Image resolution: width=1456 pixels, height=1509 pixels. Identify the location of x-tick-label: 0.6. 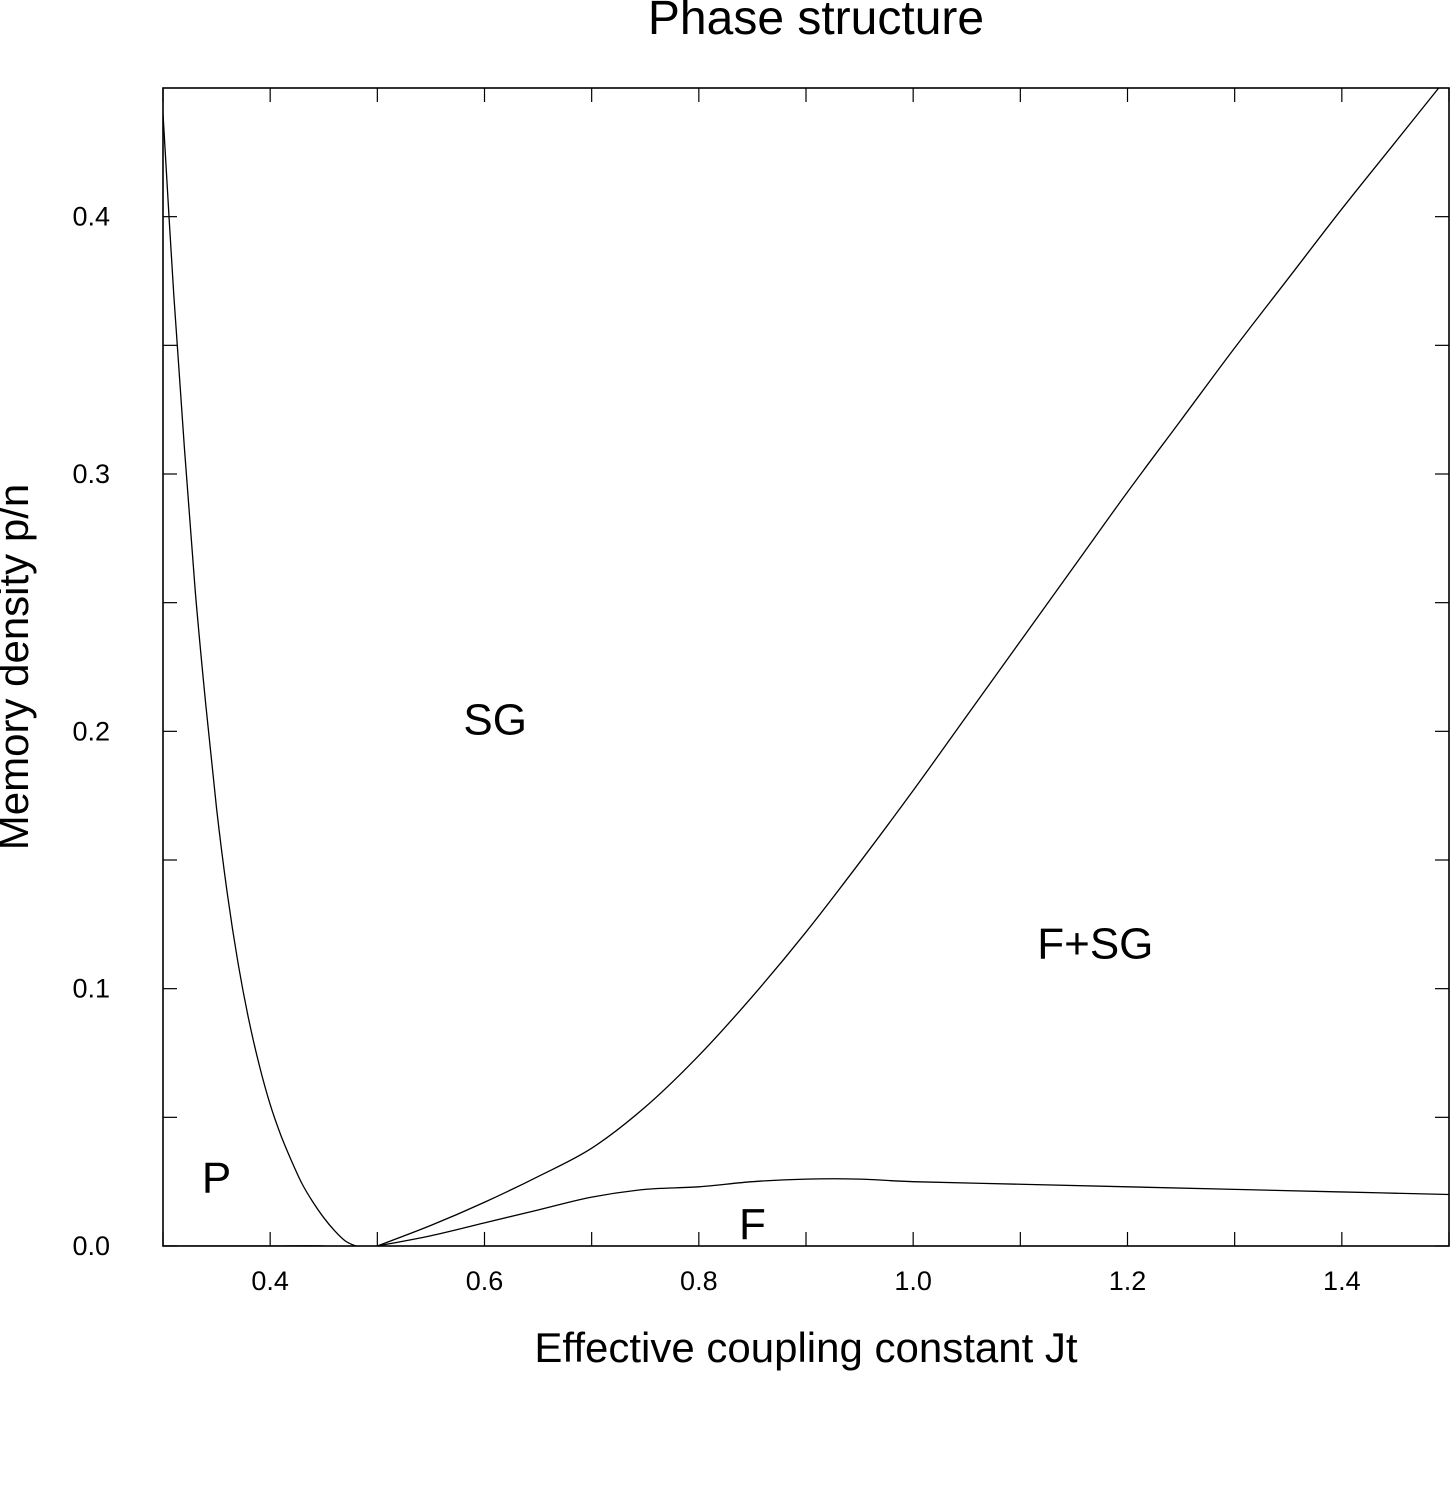
(485, 1281).